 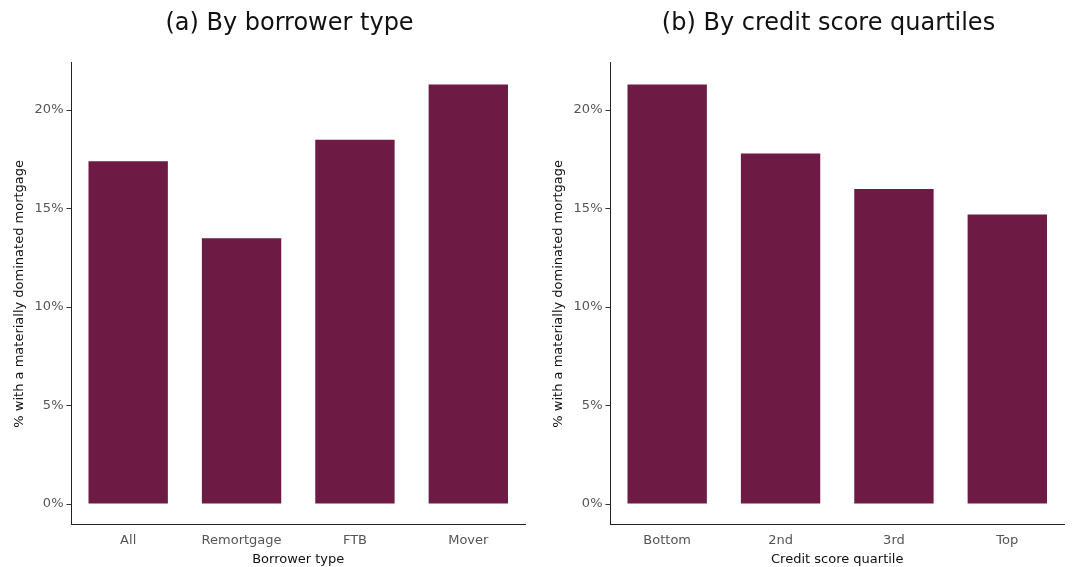 What do you see at coordinates (894, 539) in the screenshot?
I see `x-tick-label: 3rd` at bounding box center [894, 539].